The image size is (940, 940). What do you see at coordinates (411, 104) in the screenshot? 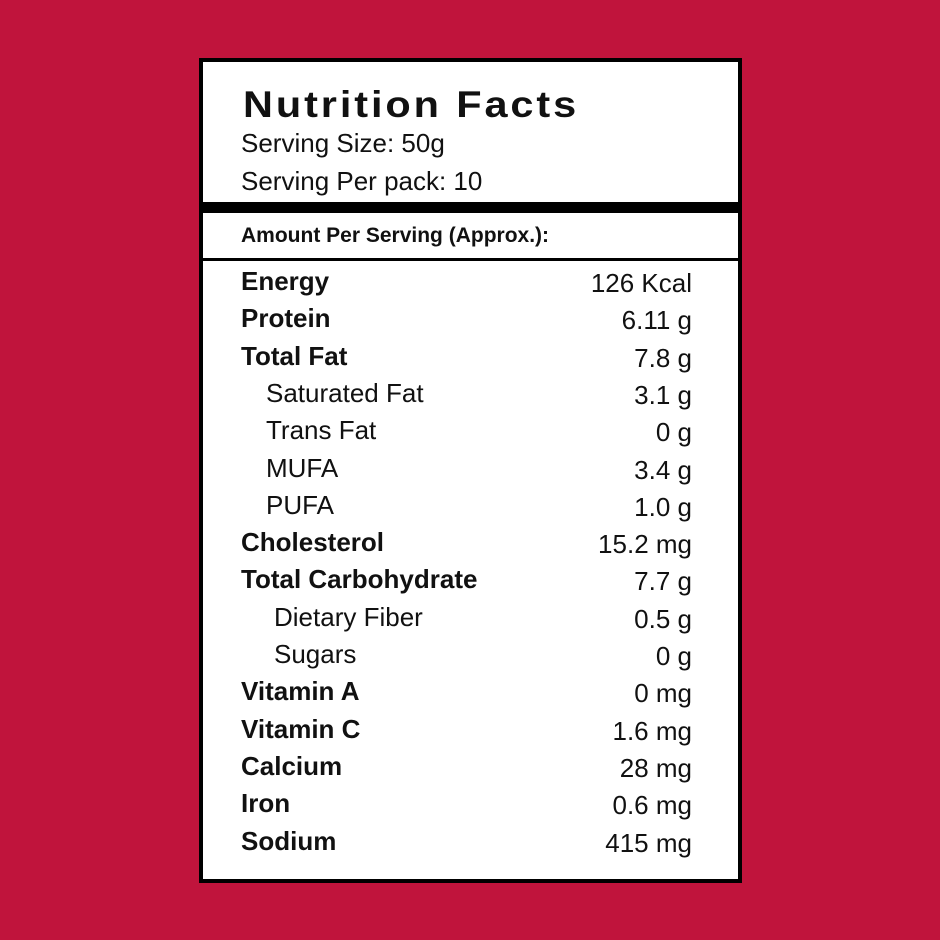
I see `title: Nutrition Facts` at bounding box center [411, 104].